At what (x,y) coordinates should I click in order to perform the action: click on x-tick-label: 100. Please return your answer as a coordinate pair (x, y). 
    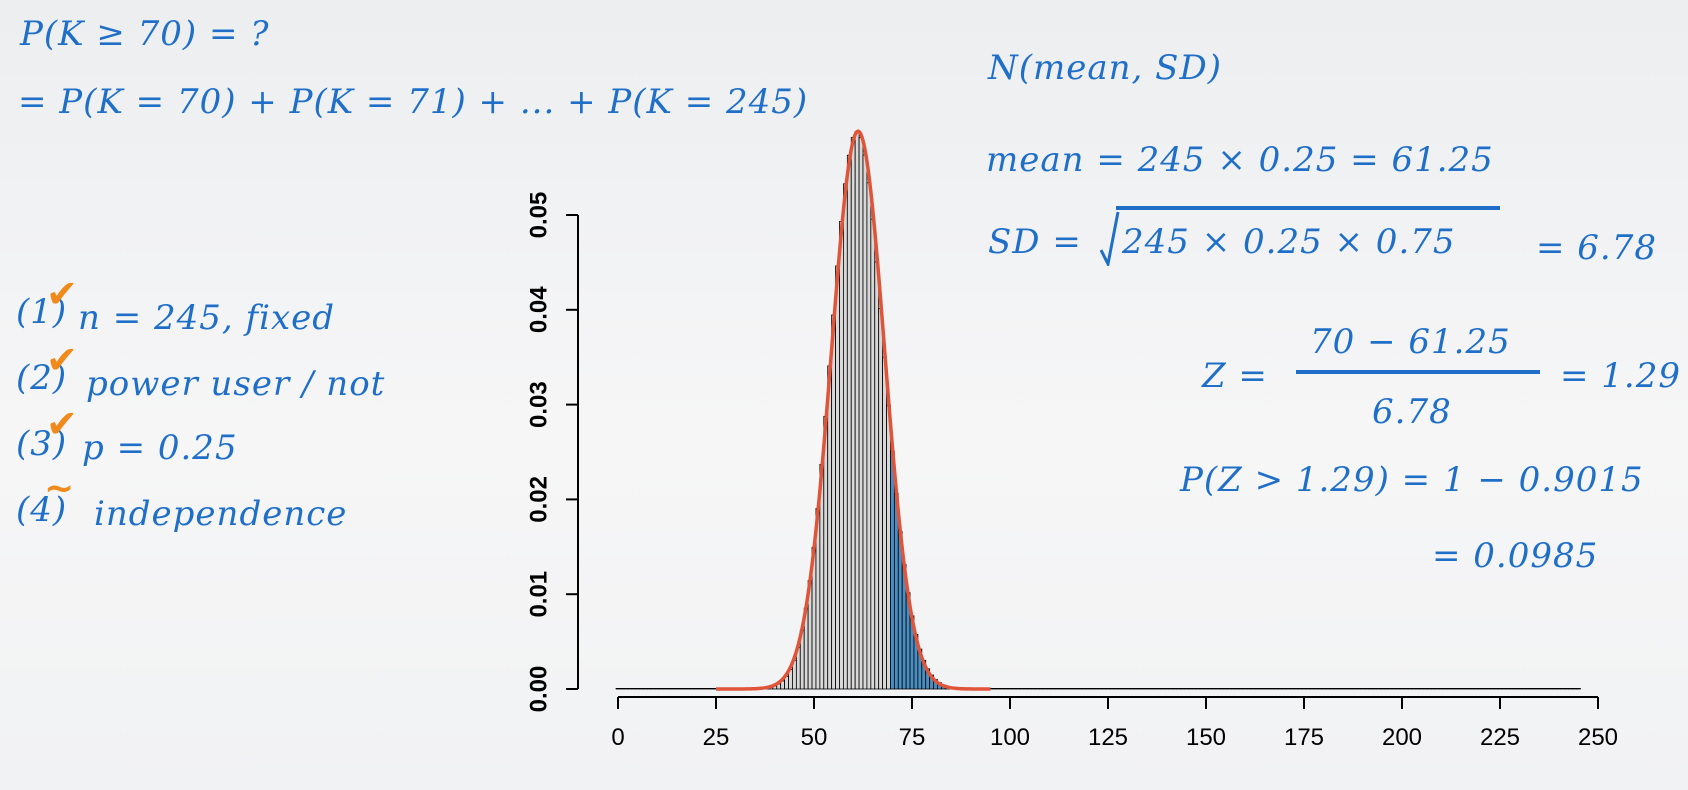
    Looking at the image, I should click on (1010, 737).